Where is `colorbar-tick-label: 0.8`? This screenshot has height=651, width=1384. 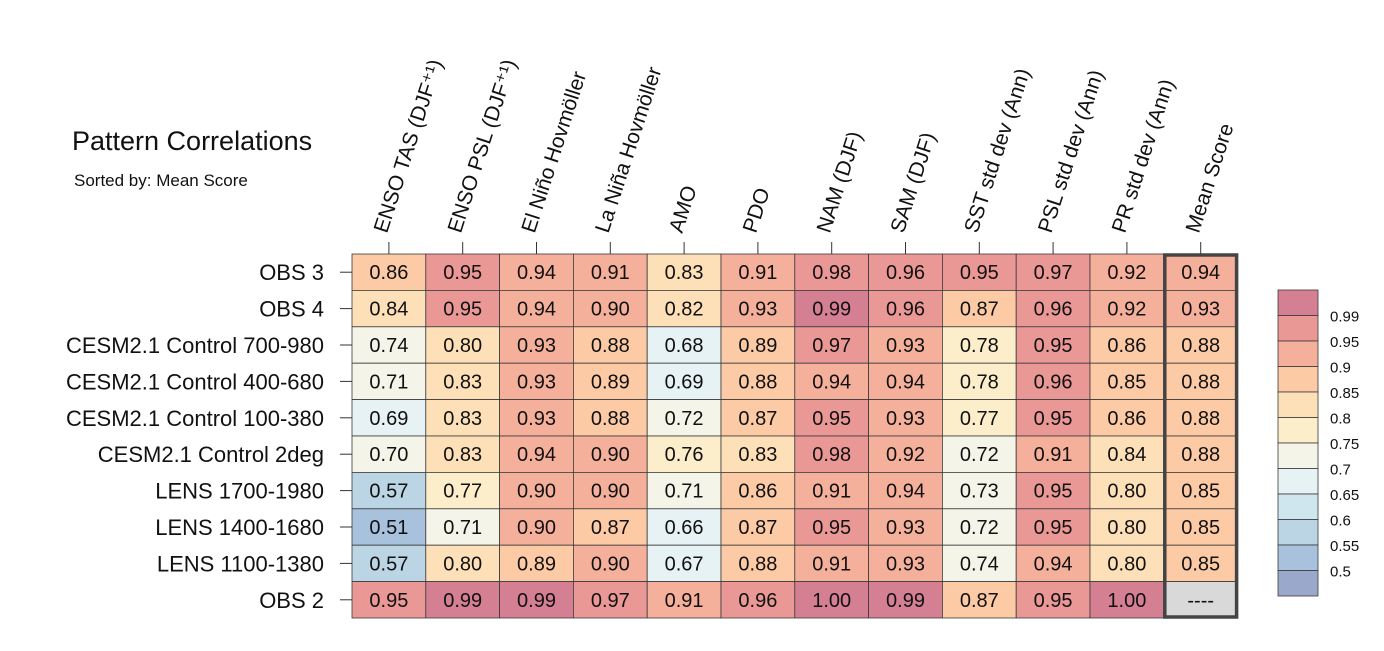
colorbar-tick-label: 0.8 is located at coordinates (1340, 419).